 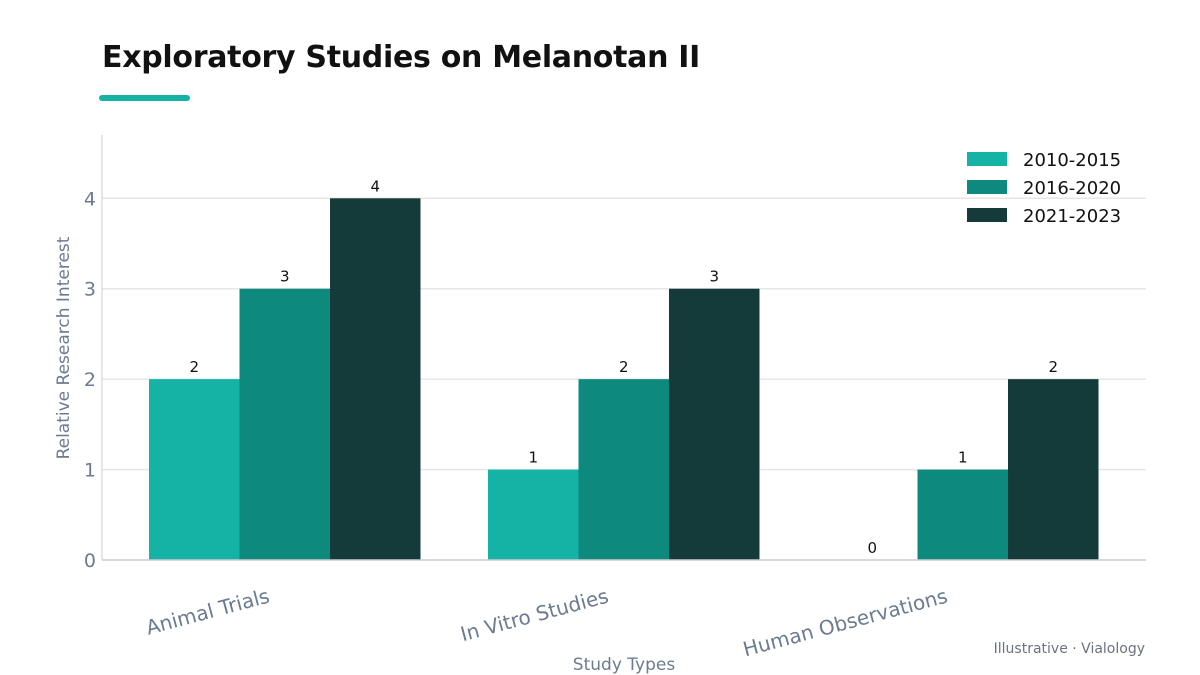 What do you see at coordinates (534, 615) in the screenshot?
I see `x-category-label: In Vitro Studies` at bounding box center [534, 615].